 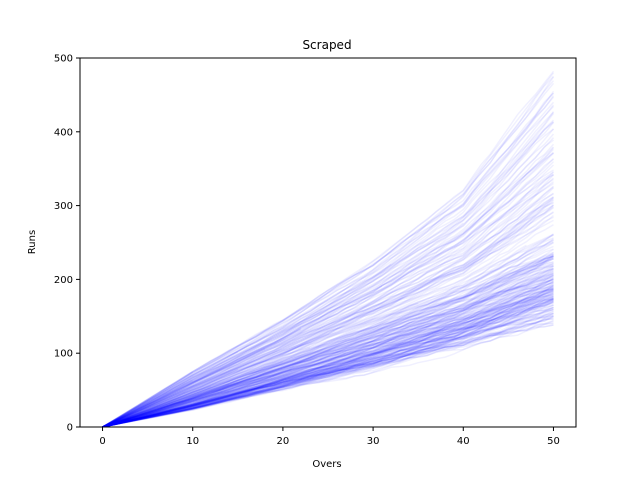 I want to click on x-tick-label: 0, so click(x=102, y=441).